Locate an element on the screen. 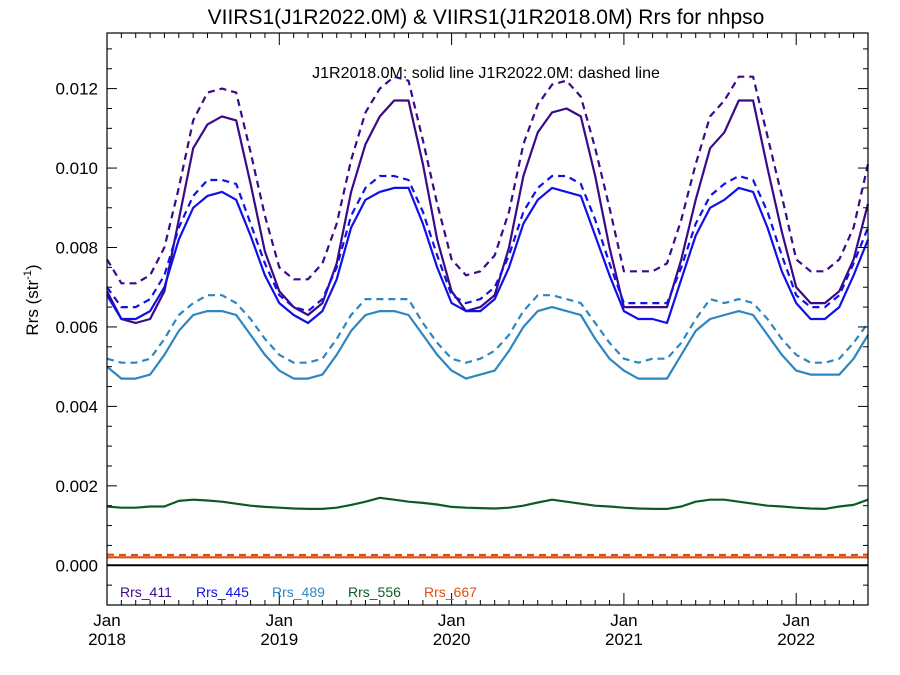 The image size is (900, 675). y-tick-label: 0.000 is located at coordinates (76, 565).